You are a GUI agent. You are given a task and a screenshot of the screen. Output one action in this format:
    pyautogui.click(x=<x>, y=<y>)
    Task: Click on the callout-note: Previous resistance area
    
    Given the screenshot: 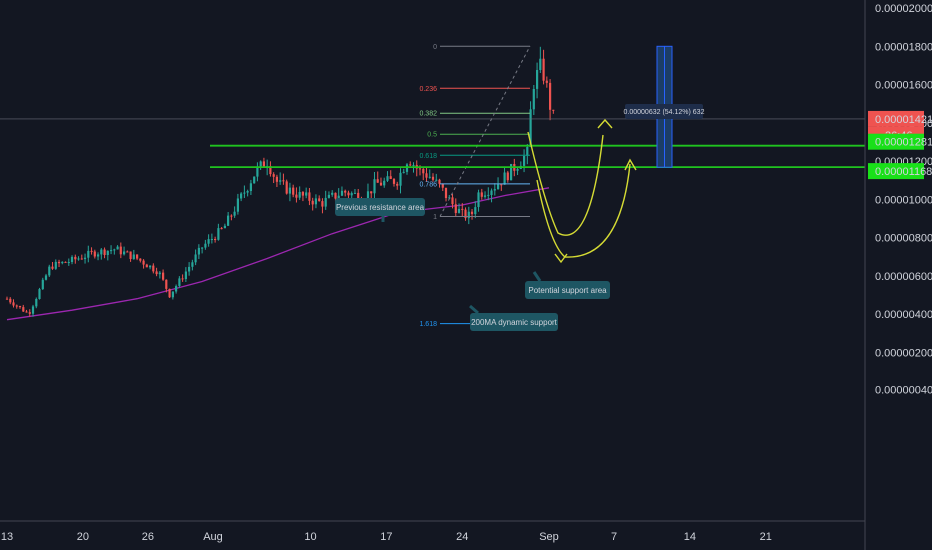 What is the action you would take?
    pyautogui.click(x=380, y=210)
    